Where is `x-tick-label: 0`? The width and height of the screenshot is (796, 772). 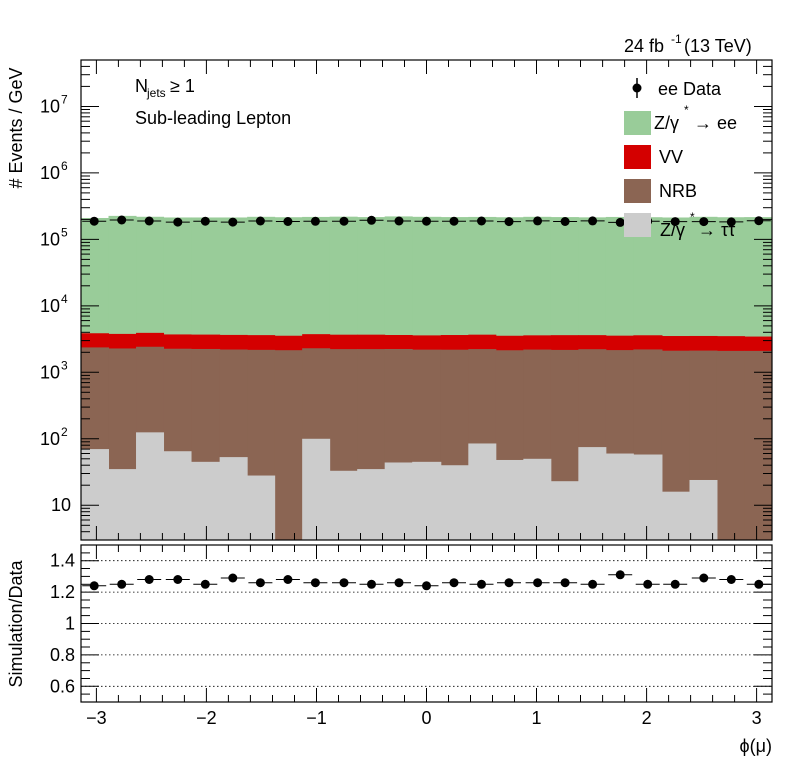
x-tick-label: 0 is located at coordinates (426, 718).